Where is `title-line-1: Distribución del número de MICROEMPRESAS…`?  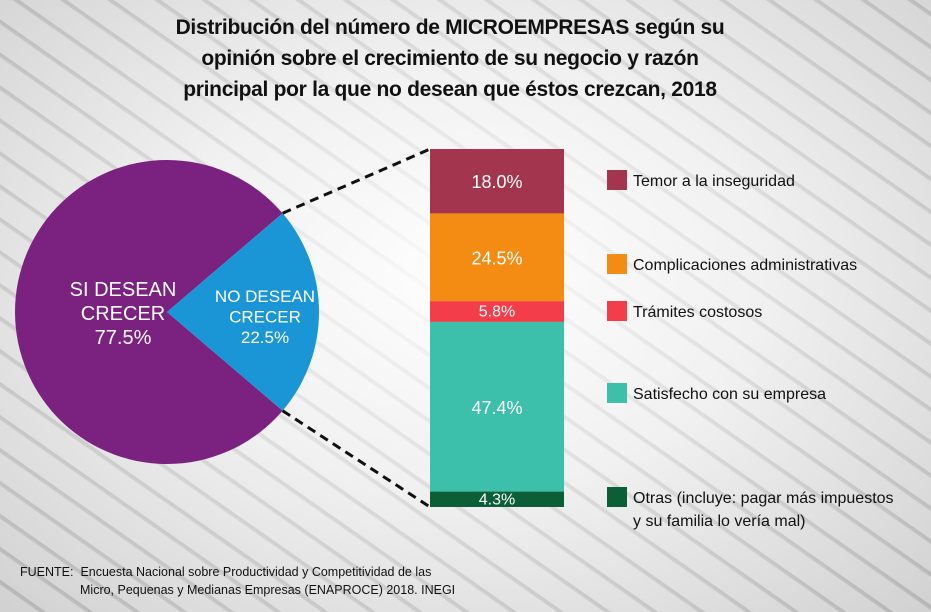 title-line-1: Distribución del número de MICROEMPRESAS… is located at coordinates (450, 27).